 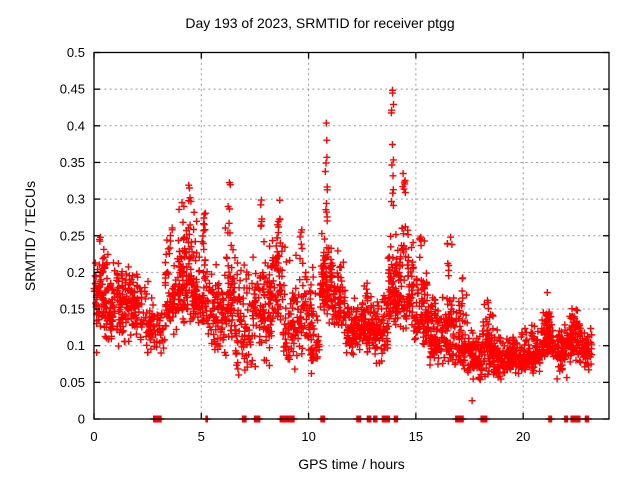 I want to click on x-tick-label: 5, so click(x=201, y=436).